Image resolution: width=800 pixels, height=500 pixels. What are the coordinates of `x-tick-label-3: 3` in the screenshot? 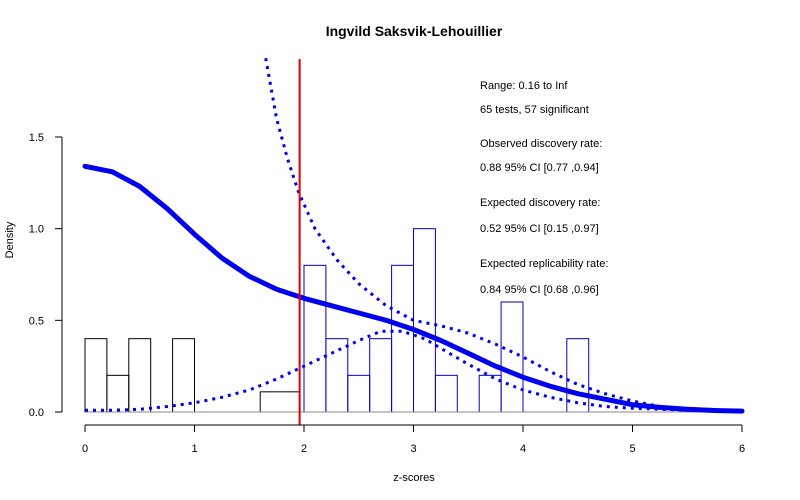 It's located at (413, 449).